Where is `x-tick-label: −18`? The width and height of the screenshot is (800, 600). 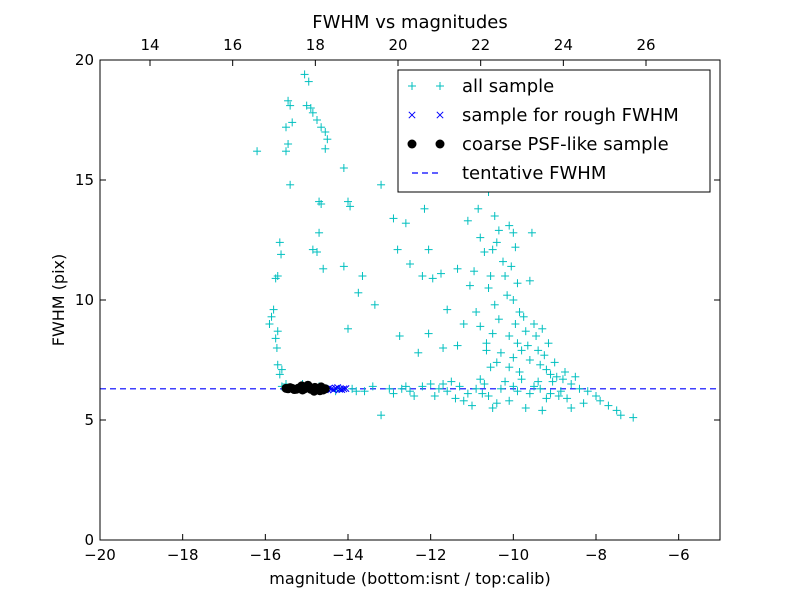
x-tick-label: −18 is located at coordinates (183, 555).